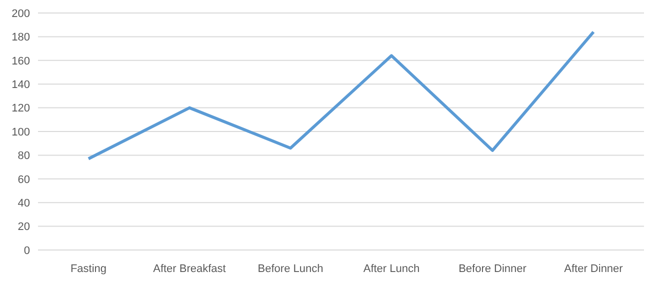 Image resolution: width=654 pixels, height=285 pixels. I want to click on x-tick-label: After Lunch, so click(391, 268).